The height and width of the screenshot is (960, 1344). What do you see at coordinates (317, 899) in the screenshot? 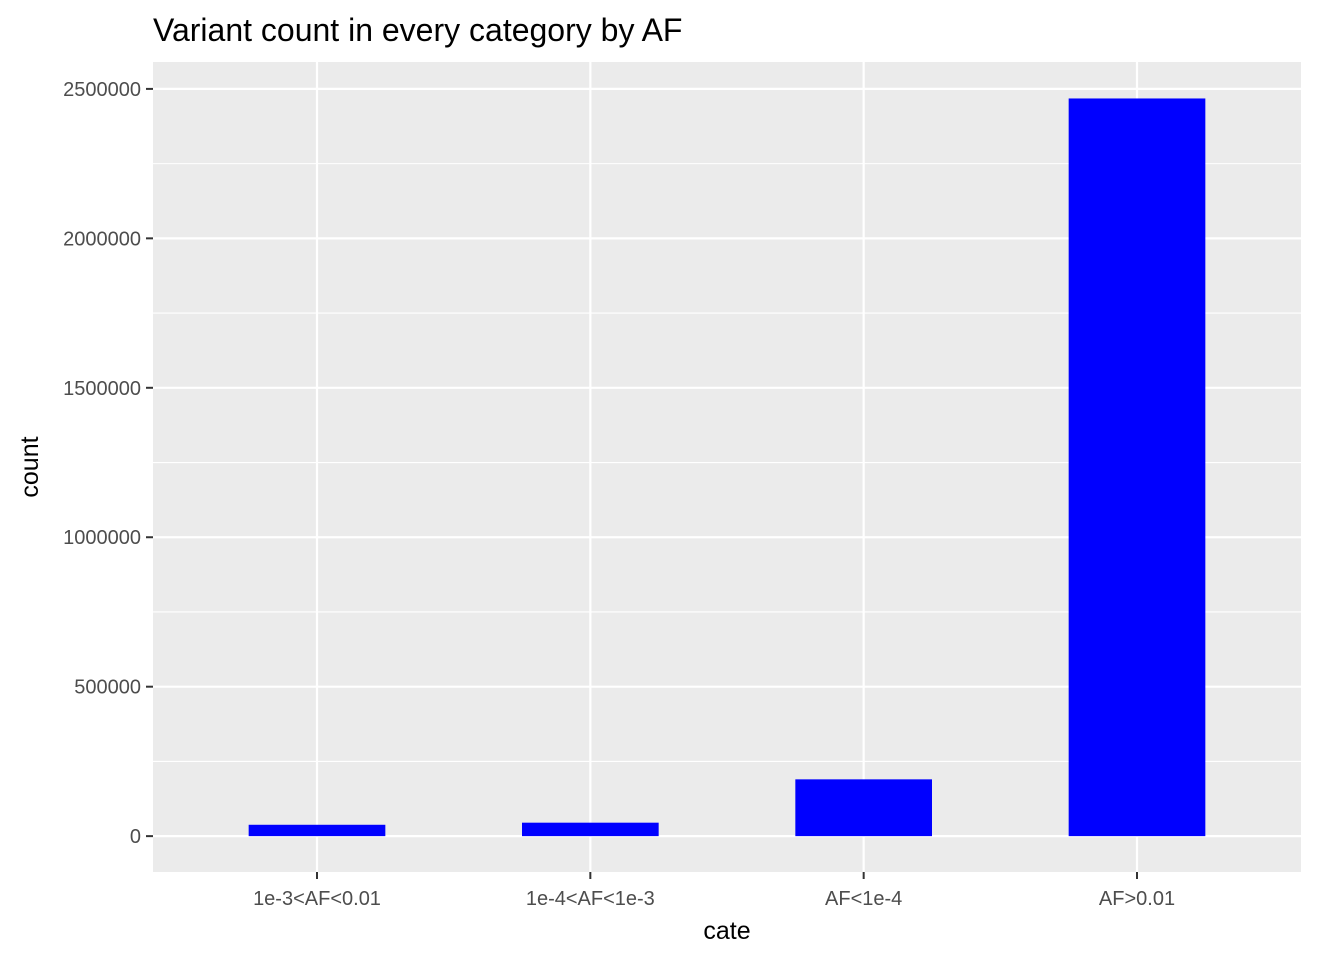
I see `x-tick-label-0: 1e-3<AF<0.01` at bounding box center [317, 899].